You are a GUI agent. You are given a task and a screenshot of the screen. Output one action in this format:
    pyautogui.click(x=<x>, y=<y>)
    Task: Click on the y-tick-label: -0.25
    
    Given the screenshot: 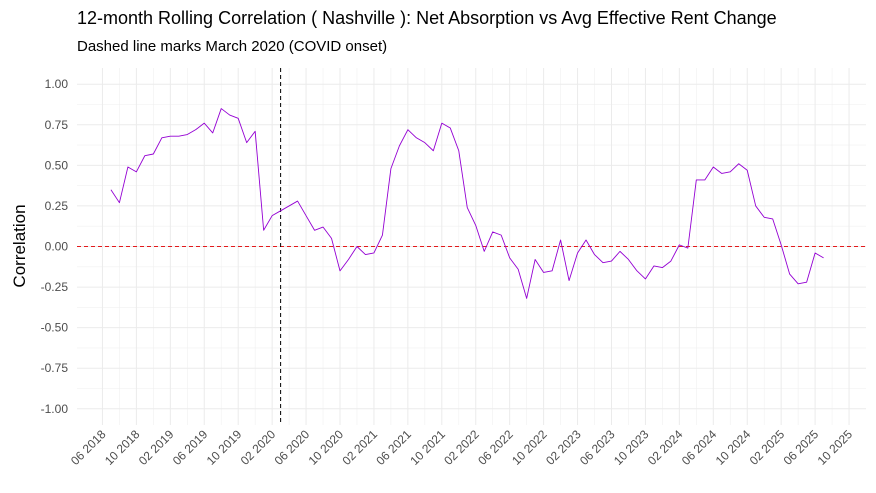 What is the action you would take?
    pyautogui.click(x=55, y=287)
    